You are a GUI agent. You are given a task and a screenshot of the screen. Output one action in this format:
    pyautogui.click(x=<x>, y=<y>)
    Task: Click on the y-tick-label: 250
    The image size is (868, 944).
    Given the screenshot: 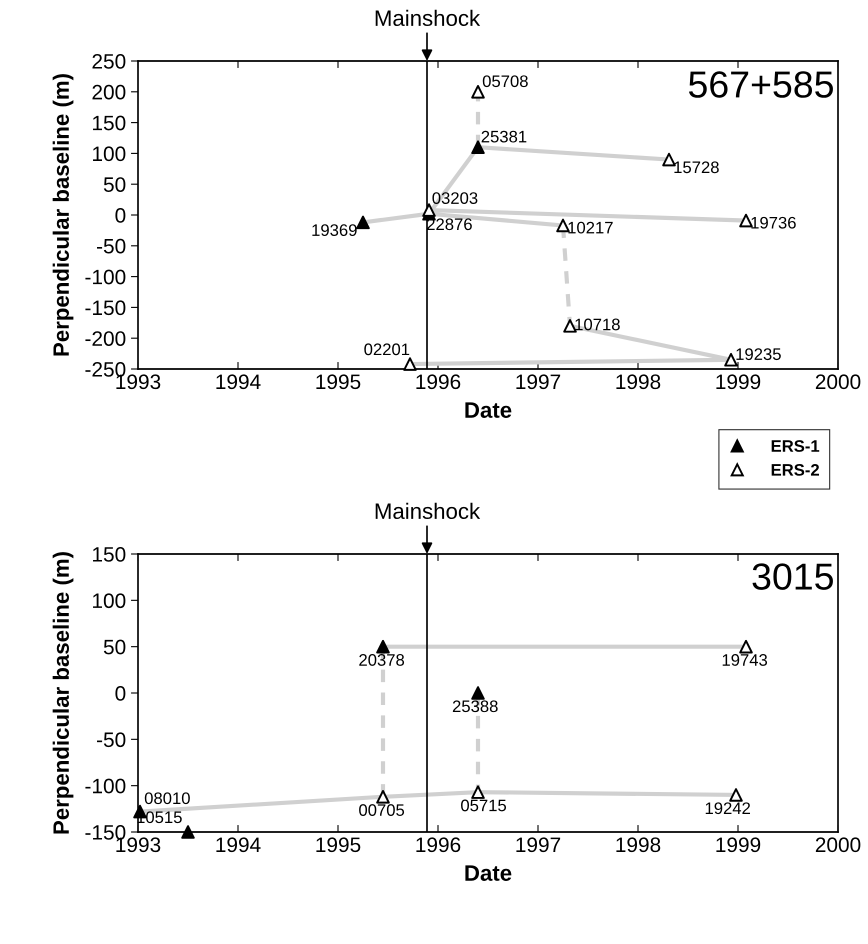 What is the action you would take?
    pyautogui.click(x=109, y=61)
    